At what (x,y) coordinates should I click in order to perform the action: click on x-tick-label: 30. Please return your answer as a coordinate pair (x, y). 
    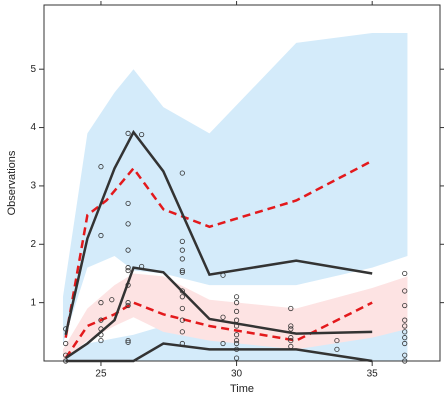
    Looking at the image, I should click on (237, 374).